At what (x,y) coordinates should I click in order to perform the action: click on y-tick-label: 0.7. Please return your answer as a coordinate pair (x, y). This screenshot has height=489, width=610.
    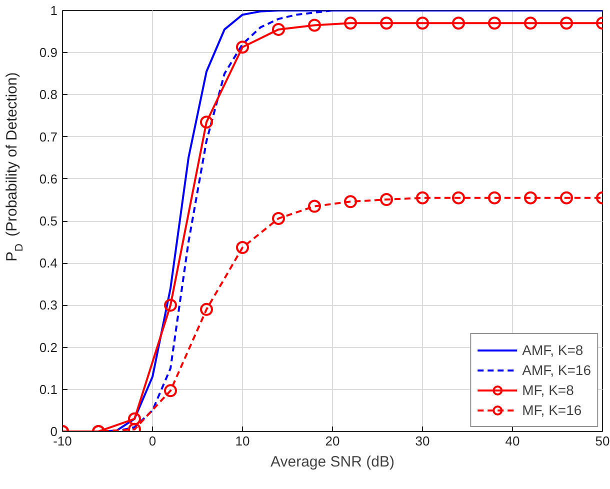
    Looking at the image, I should click on (48, 136).